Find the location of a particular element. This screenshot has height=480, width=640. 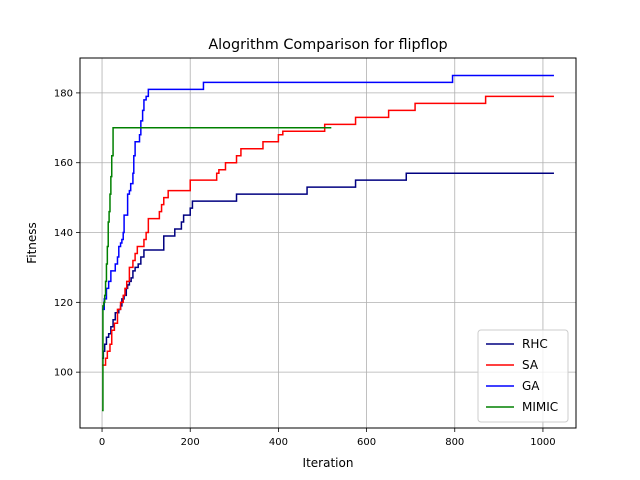

y-tick-label: 160 is located at coordinates (63, 163).